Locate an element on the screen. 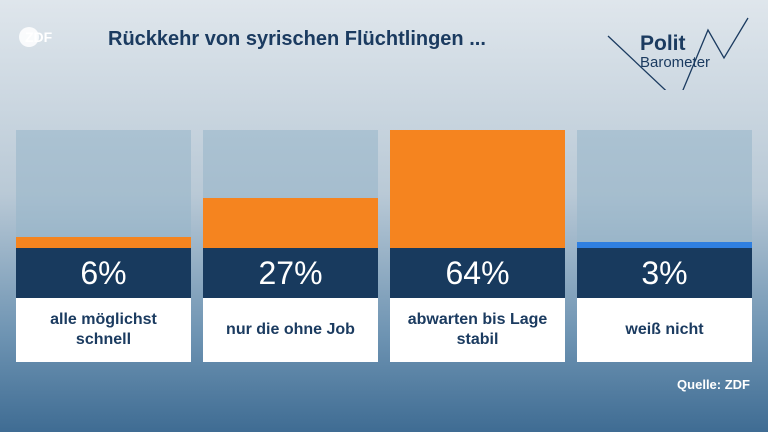 This screenshot has height=432, width=768. bar-panel: 3% weiß nicht is located at coordinates (664, 246).